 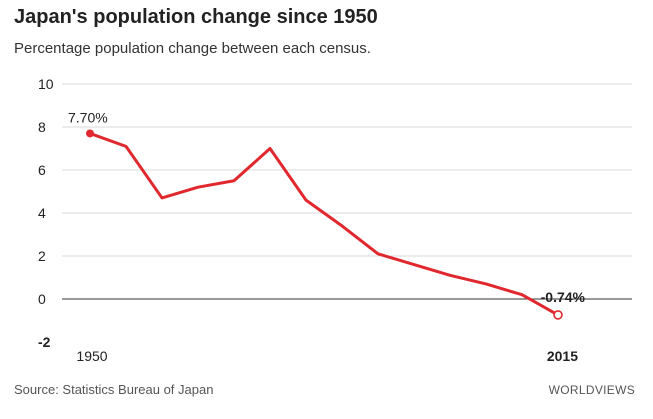 I want to click on y-tick-label: -2, so click(x=44, y=342).